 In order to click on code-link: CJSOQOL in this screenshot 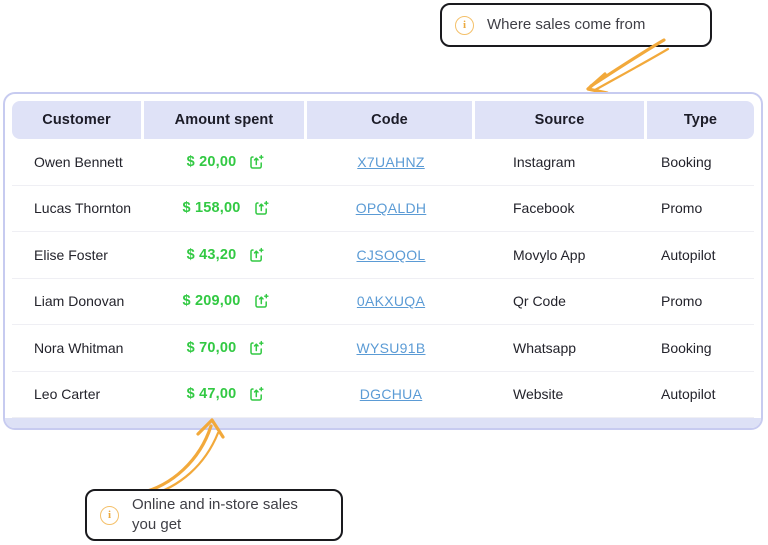, I will do `click(391, 254)`.